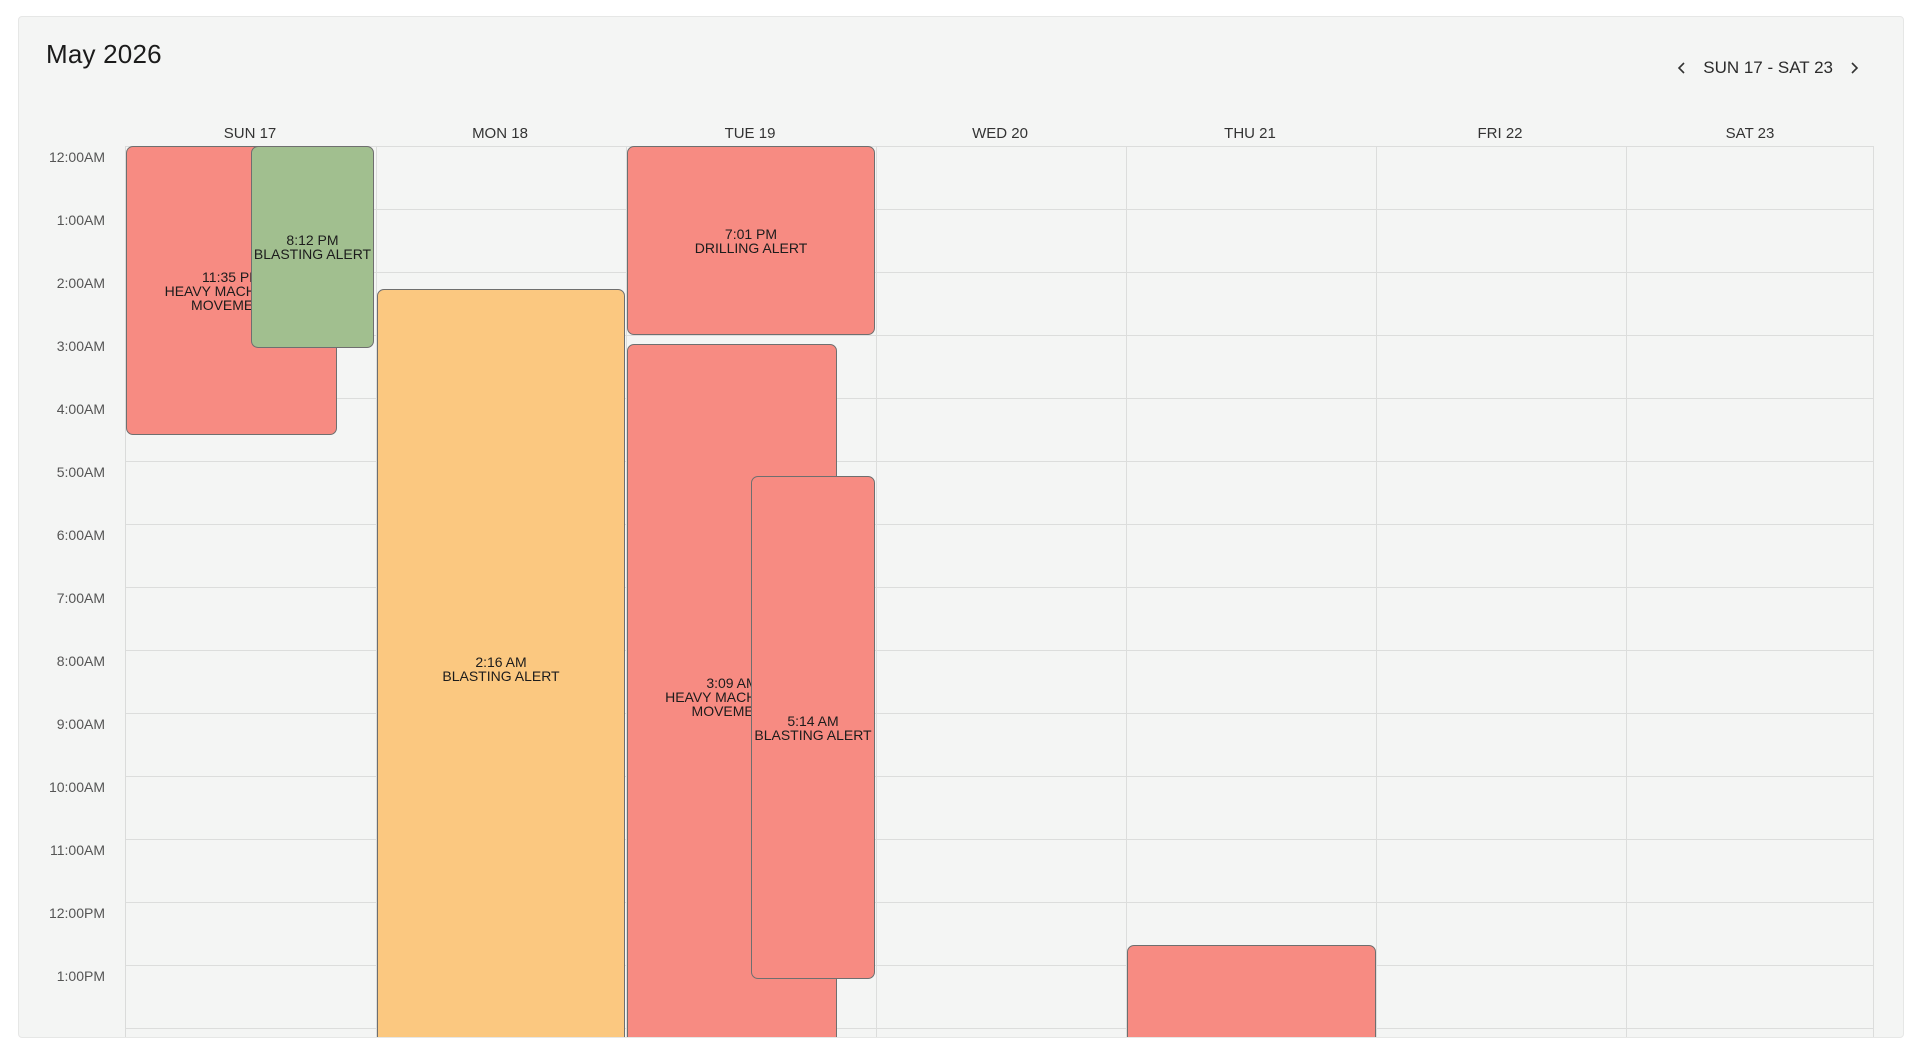  Describe the element at coordinates (813, 720) in the screenshot. I see `event-time: 5:14 AM` at that location.